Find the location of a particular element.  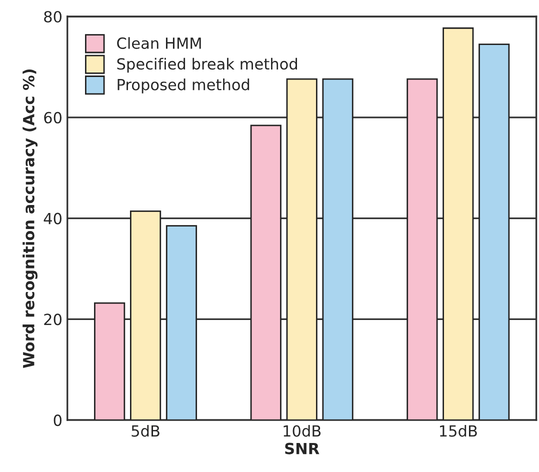

y-tick-label: 60 is located at coordinates (53, 118).